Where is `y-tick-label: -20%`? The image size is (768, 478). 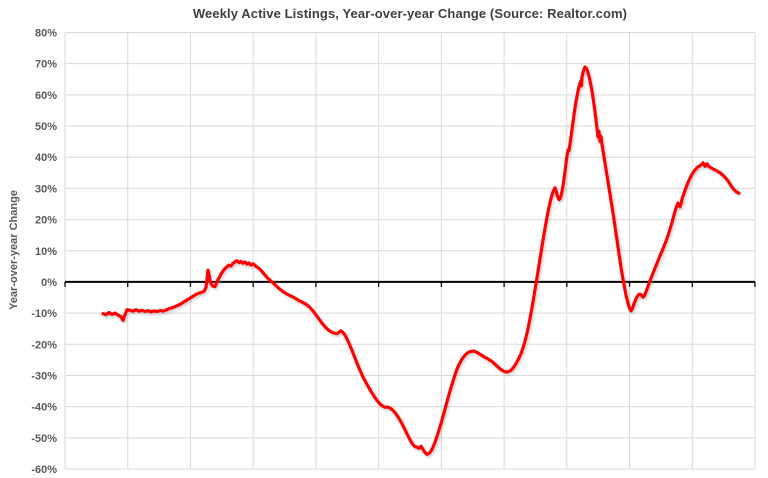 y-tick-label: -20% is located at coordinates (44, 345).